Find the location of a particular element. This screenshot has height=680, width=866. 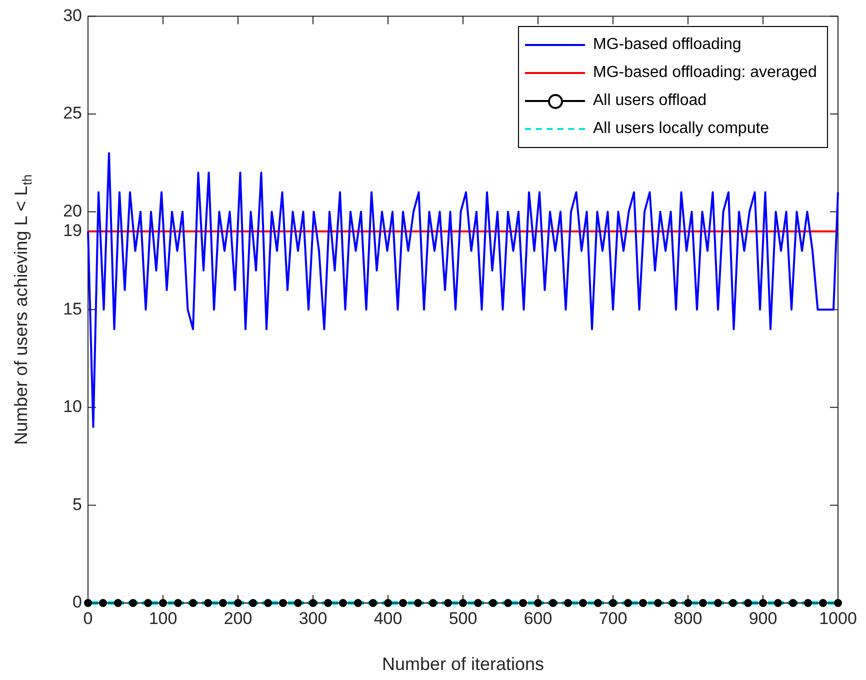

y-tick-label: 30 is located at coordinates (72, 15).